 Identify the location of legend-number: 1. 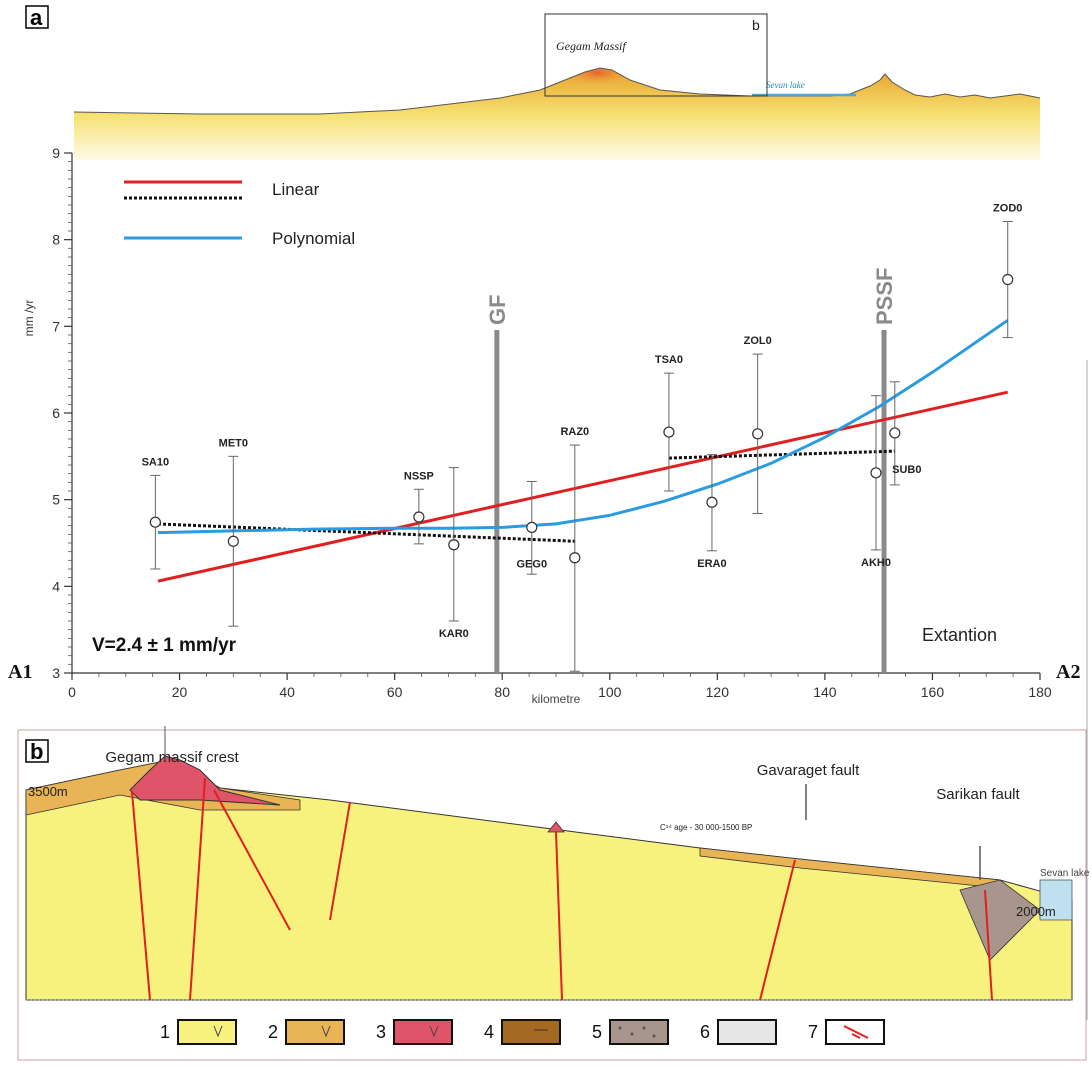
(165, 1032).